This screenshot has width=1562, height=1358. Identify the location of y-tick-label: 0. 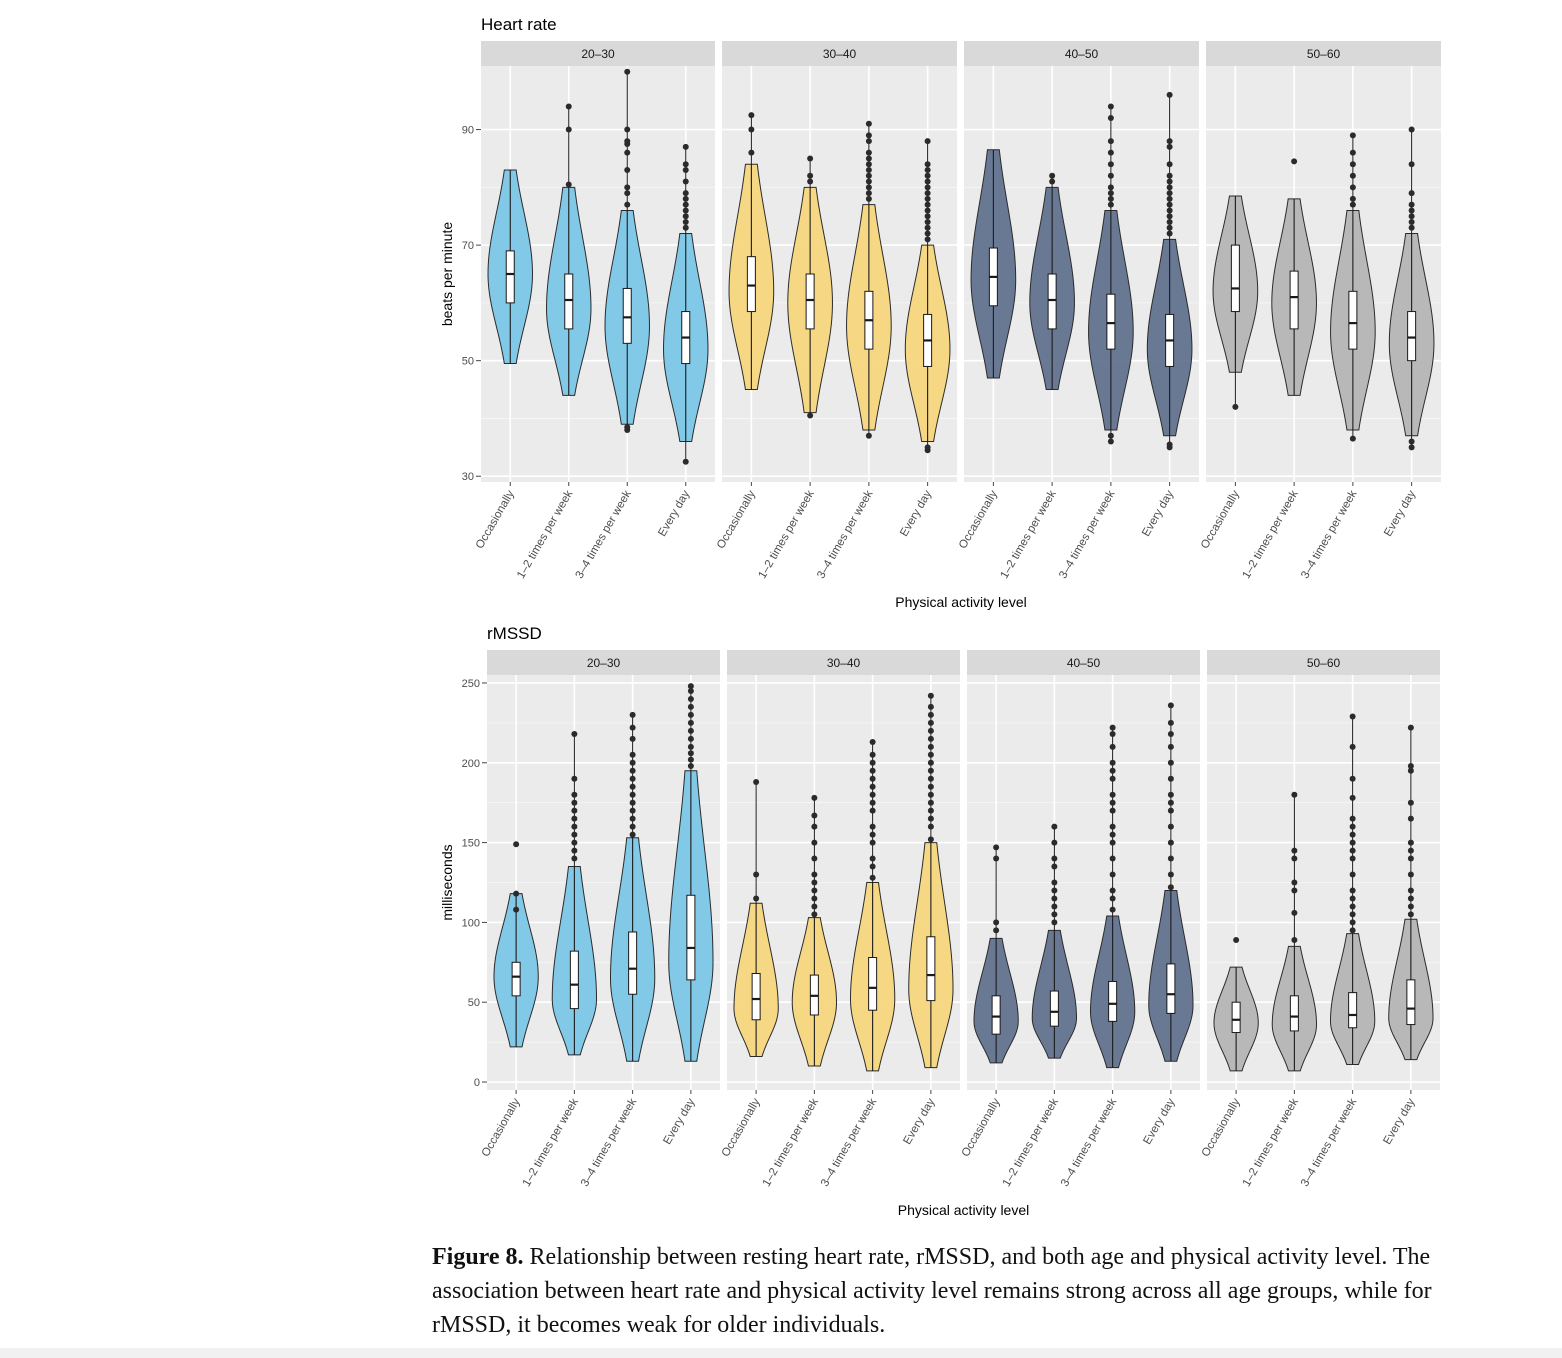
(477, 1083).